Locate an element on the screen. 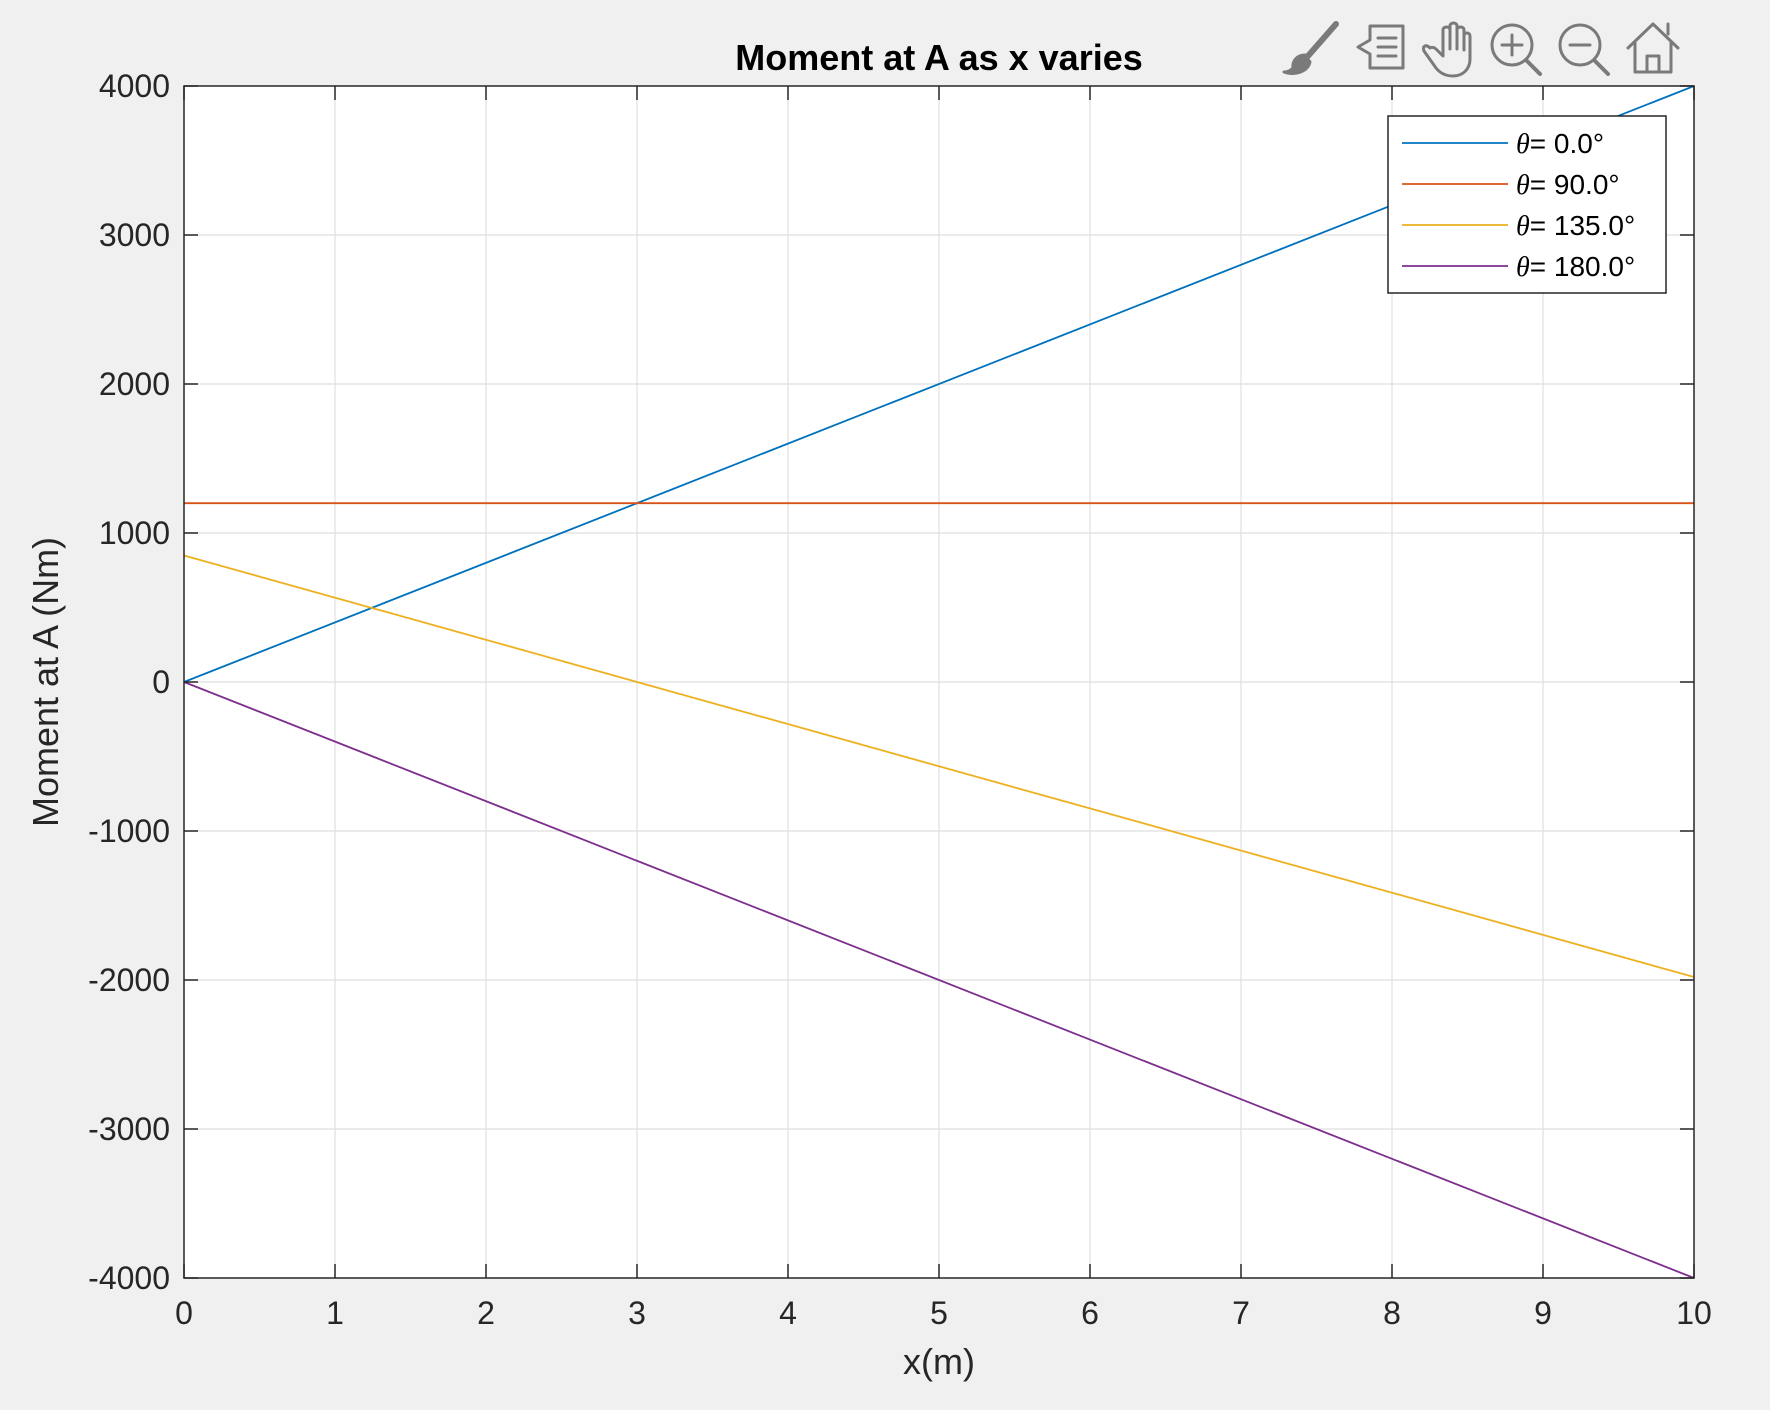  x-tick-label: 9 is located at coordinates (1543, 1313).